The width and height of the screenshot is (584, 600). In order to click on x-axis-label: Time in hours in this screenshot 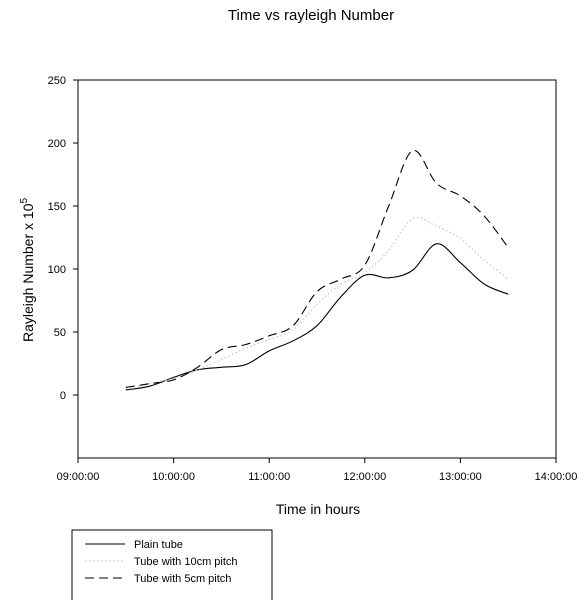, I will do `click(318, 509)`.